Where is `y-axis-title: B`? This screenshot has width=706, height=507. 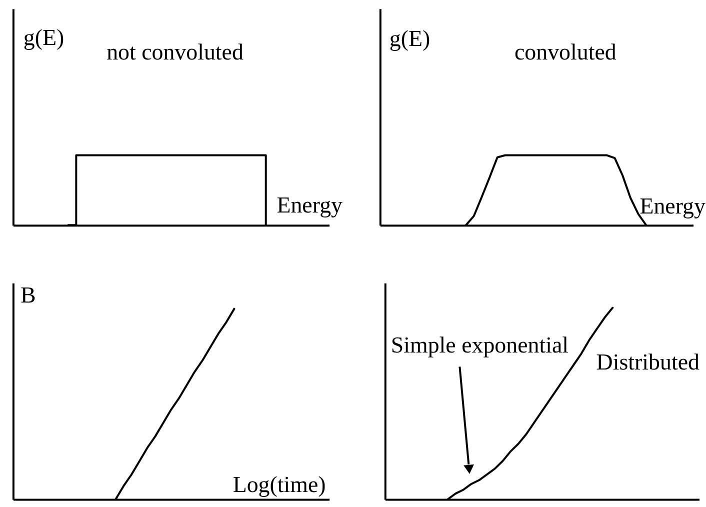
y-axis-title: B is located at coordinates (28, 295).